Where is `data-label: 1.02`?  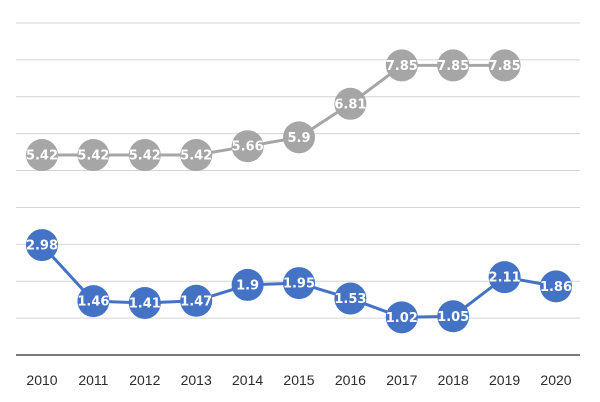 data-label: 1.02 is located at coordinates (402, 318).